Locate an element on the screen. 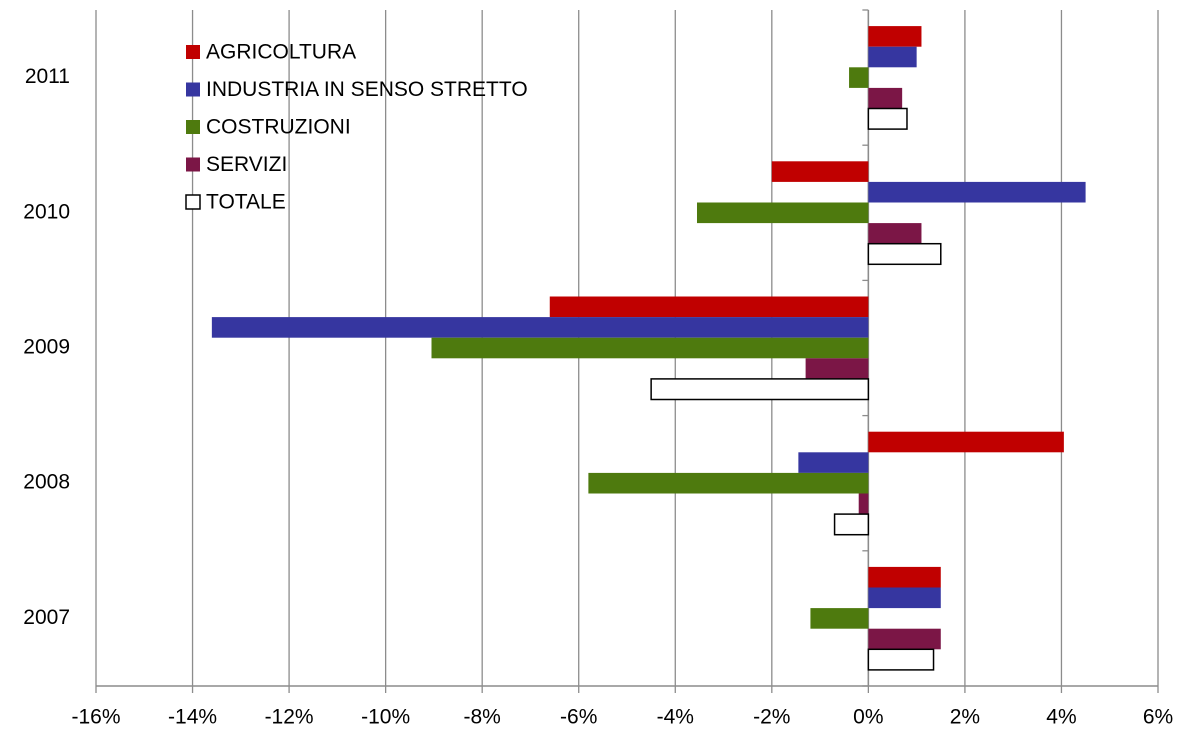 The height and width of the screenshot is (747, 1180). y-tick-label: 2011 is located at coordinates (47, 76).